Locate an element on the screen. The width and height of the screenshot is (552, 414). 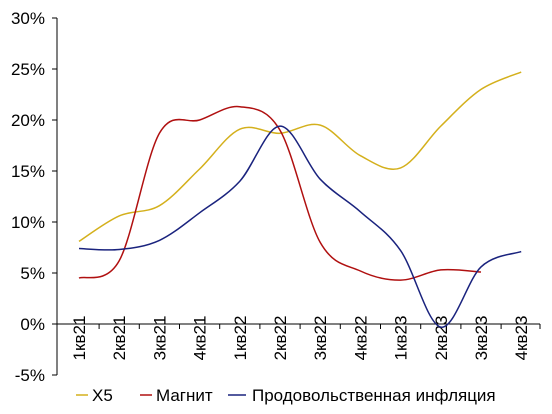
x-tick-label: 2кв21 is located at coordinates (119, 338).